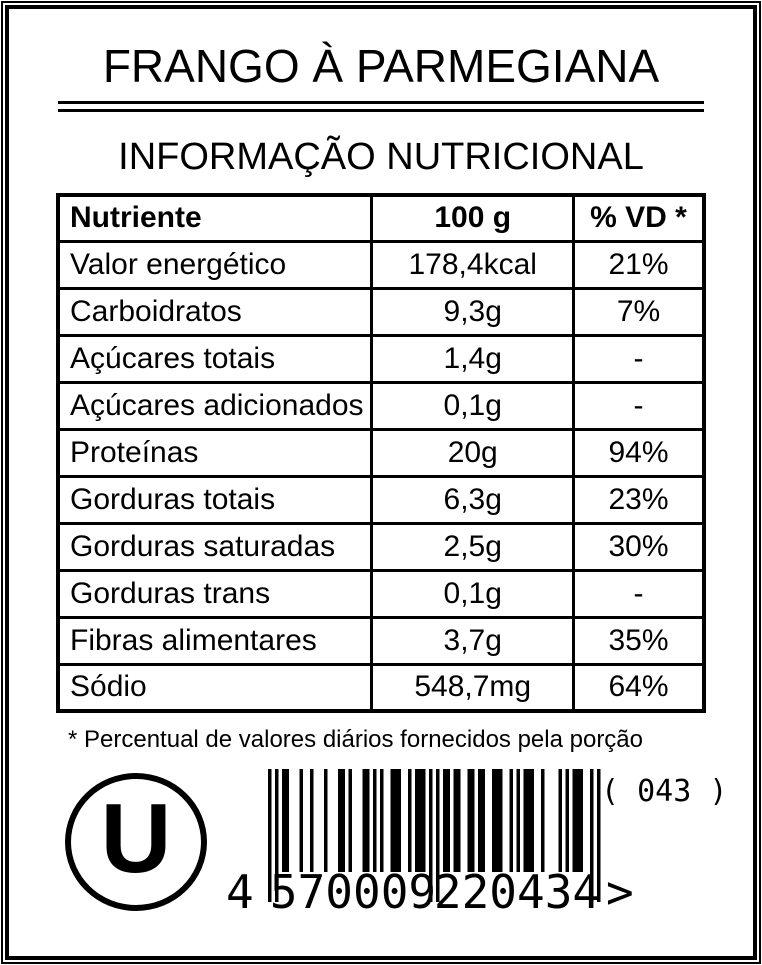 The width and height of the screenshot is (762, 965). Describe the element at coordinates (472, 640) in the screenshot. I see `nutrient-amount: 3,7g` at that location.